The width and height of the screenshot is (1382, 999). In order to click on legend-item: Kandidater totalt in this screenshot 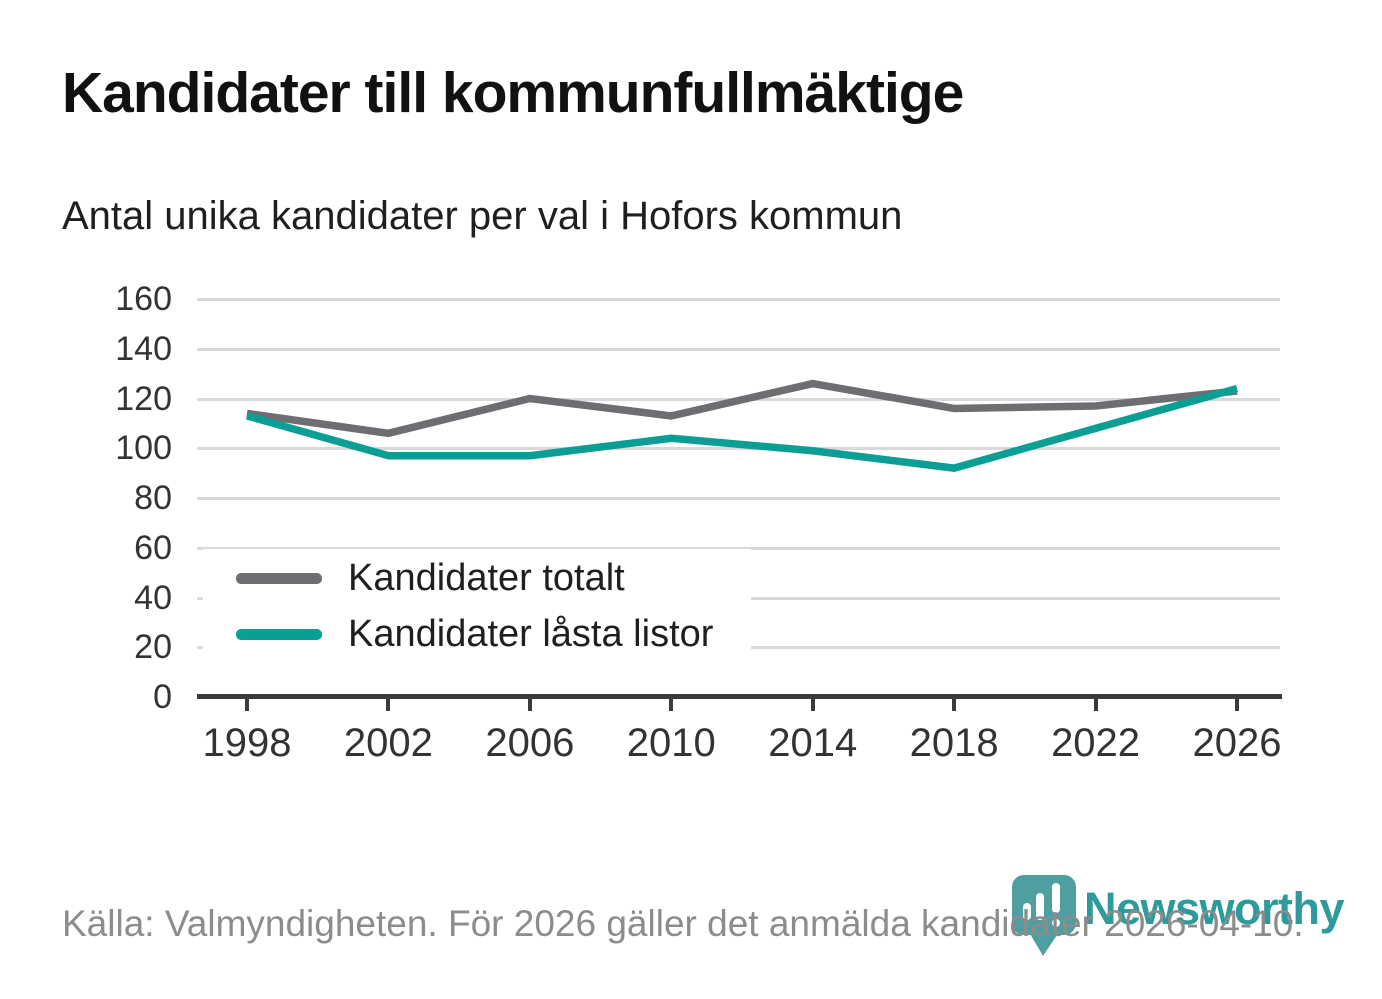, I will do `click(477, 578)`.